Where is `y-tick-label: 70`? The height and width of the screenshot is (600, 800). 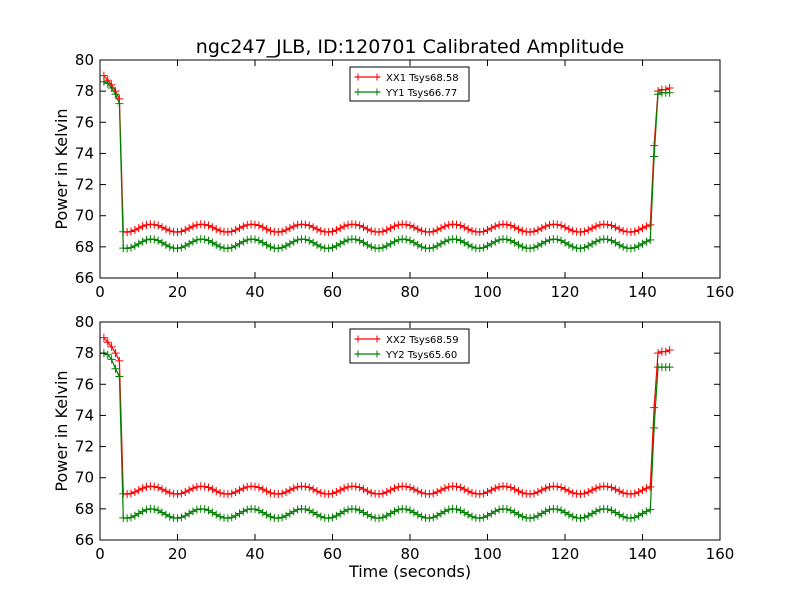
y-tick-label: 70 is located at coordinates (84, 216).